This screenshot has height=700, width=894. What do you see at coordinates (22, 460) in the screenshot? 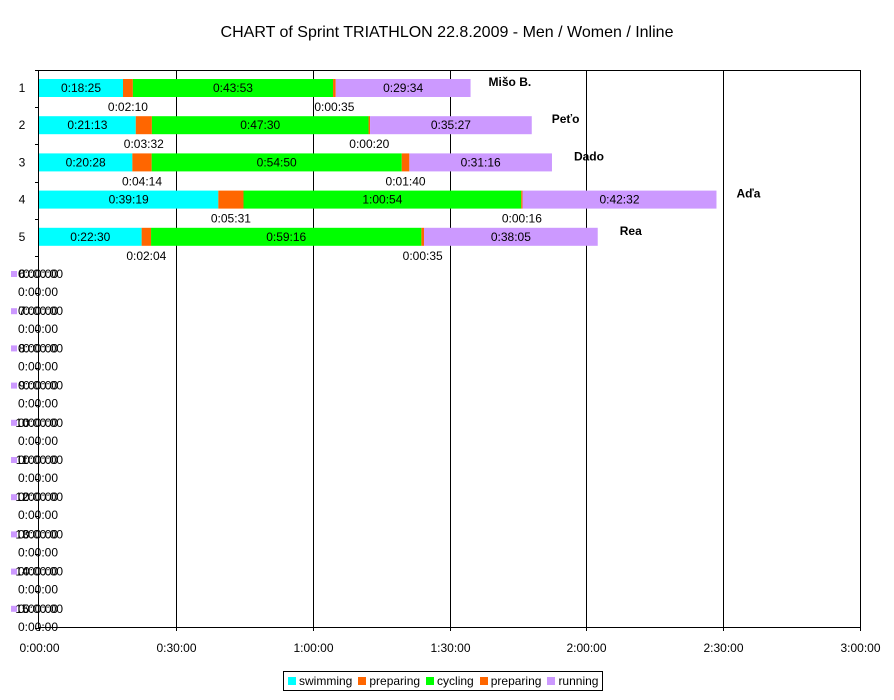
I see `row-label: 11` at bounding box center [22, 460].